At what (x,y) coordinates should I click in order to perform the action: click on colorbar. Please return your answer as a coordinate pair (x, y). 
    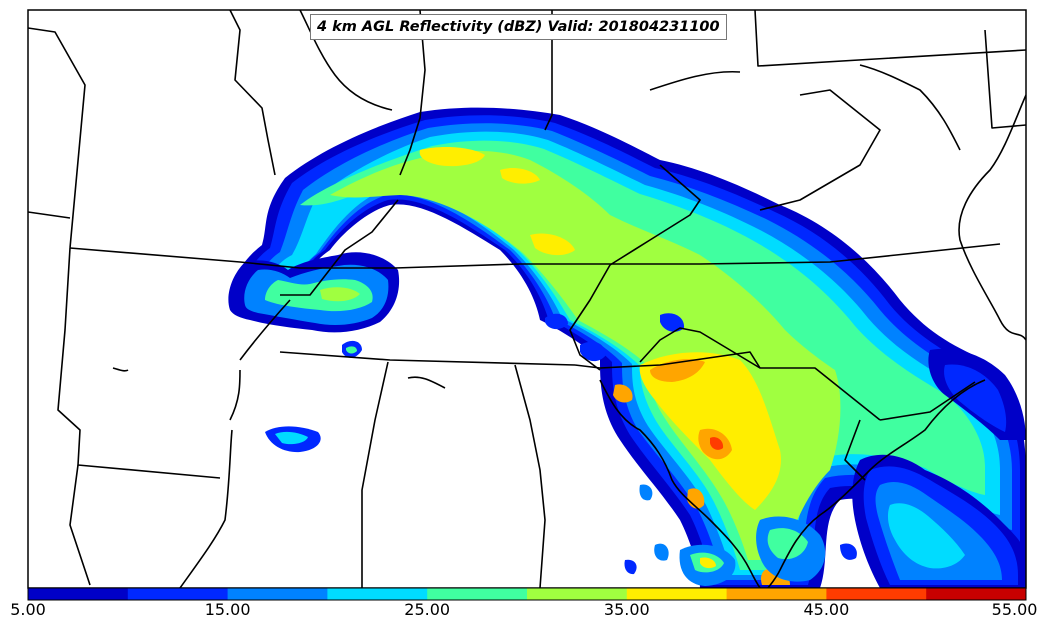
    Looking at the image, I should click on (527, 594).